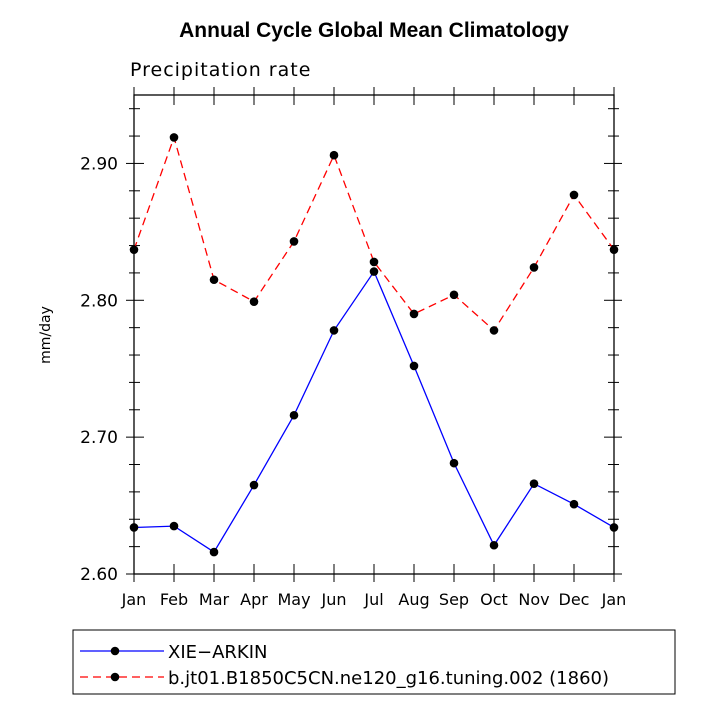 The image size is (713, 713). Describe the element at coordinates (220, 70) in the screenshot. I see `chart-subtitle: Precipitation rate` at that location.